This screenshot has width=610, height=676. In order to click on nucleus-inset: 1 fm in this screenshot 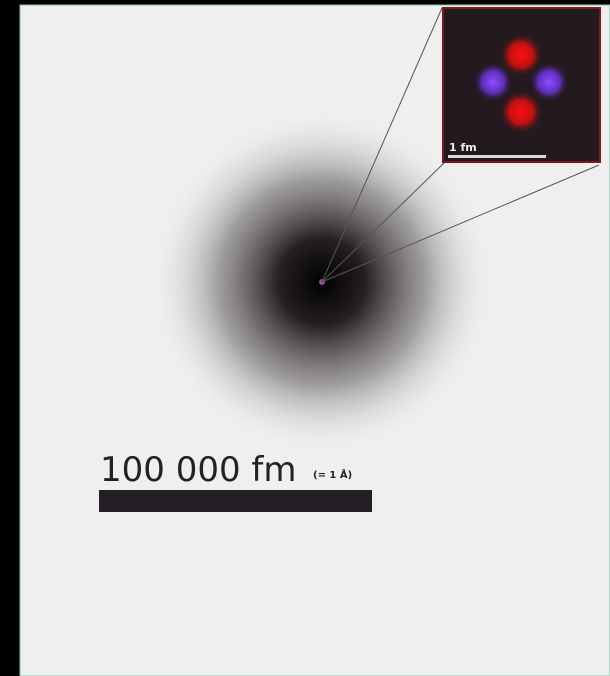, I will do `click(521, 85)`.